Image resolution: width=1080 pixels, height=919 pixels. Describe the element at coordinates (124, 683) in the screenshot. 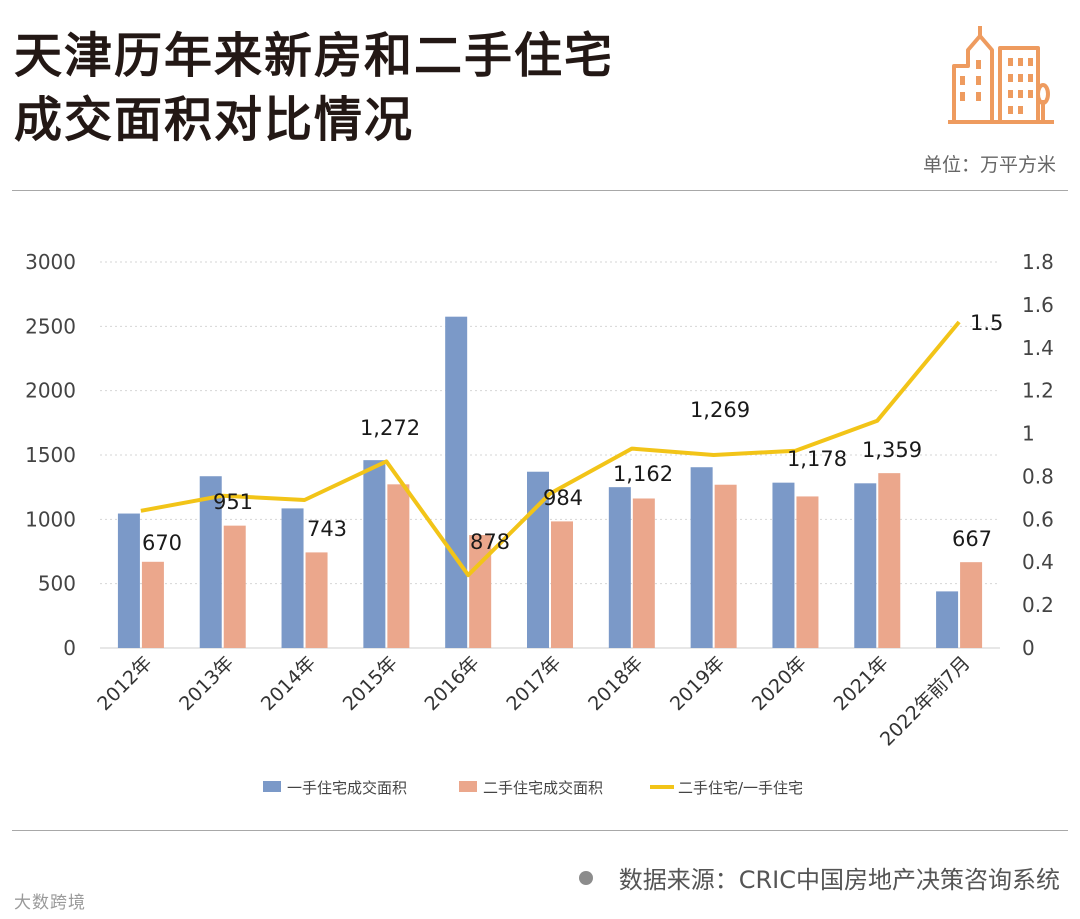

I see `x-tick-label: 2012年` at that location.